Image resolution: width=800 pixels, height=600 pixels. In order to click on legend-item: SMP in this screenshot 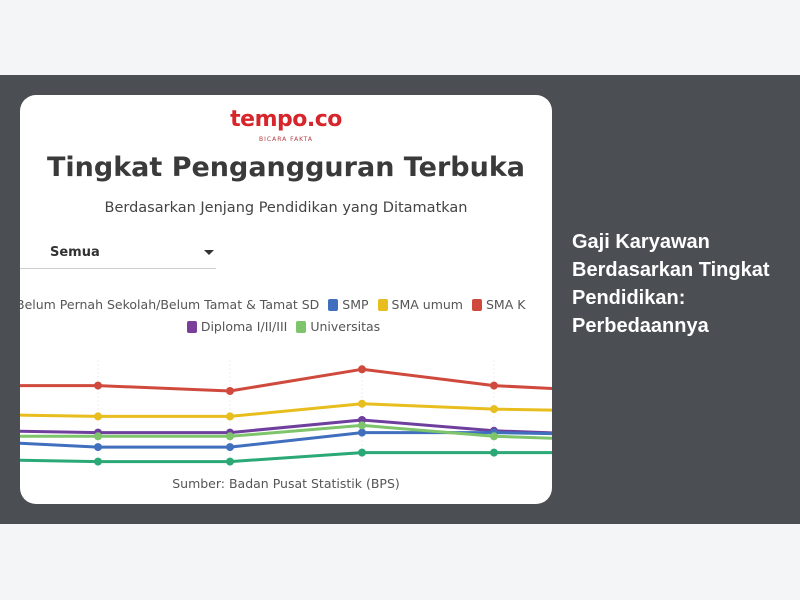, I will do `click(348, 304)`.